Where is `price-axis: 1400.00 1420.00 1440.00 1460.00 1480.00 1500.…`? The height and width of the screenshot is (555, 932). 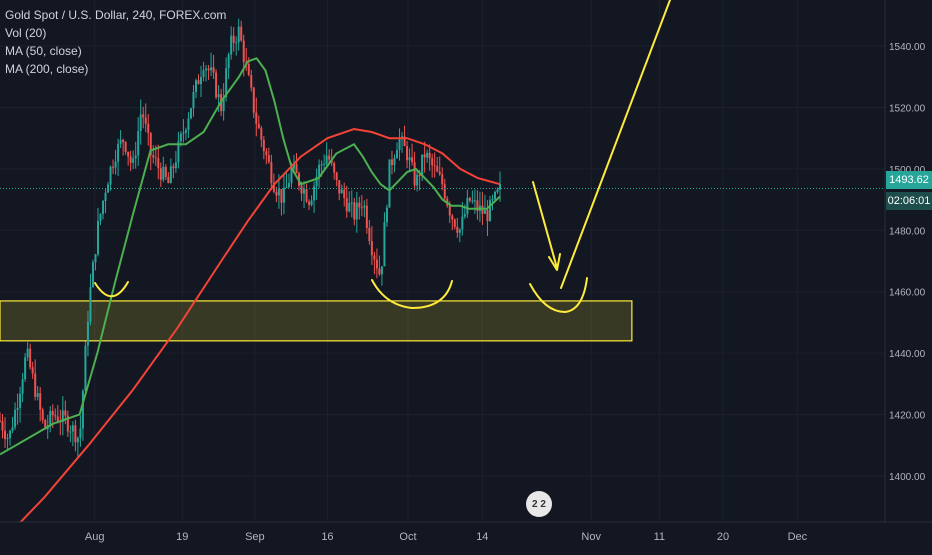 price-axis: 1400.00 1420.00 1440.00 1460.00 1480.00 1500.… is located at coordinates (908, 275).